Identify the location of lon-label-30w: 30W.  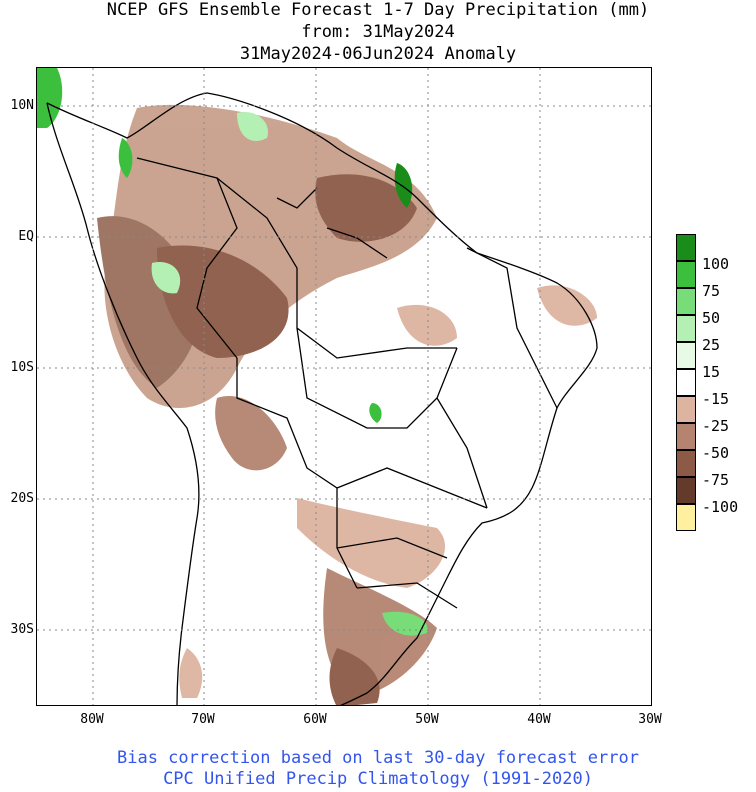
(650, 719).